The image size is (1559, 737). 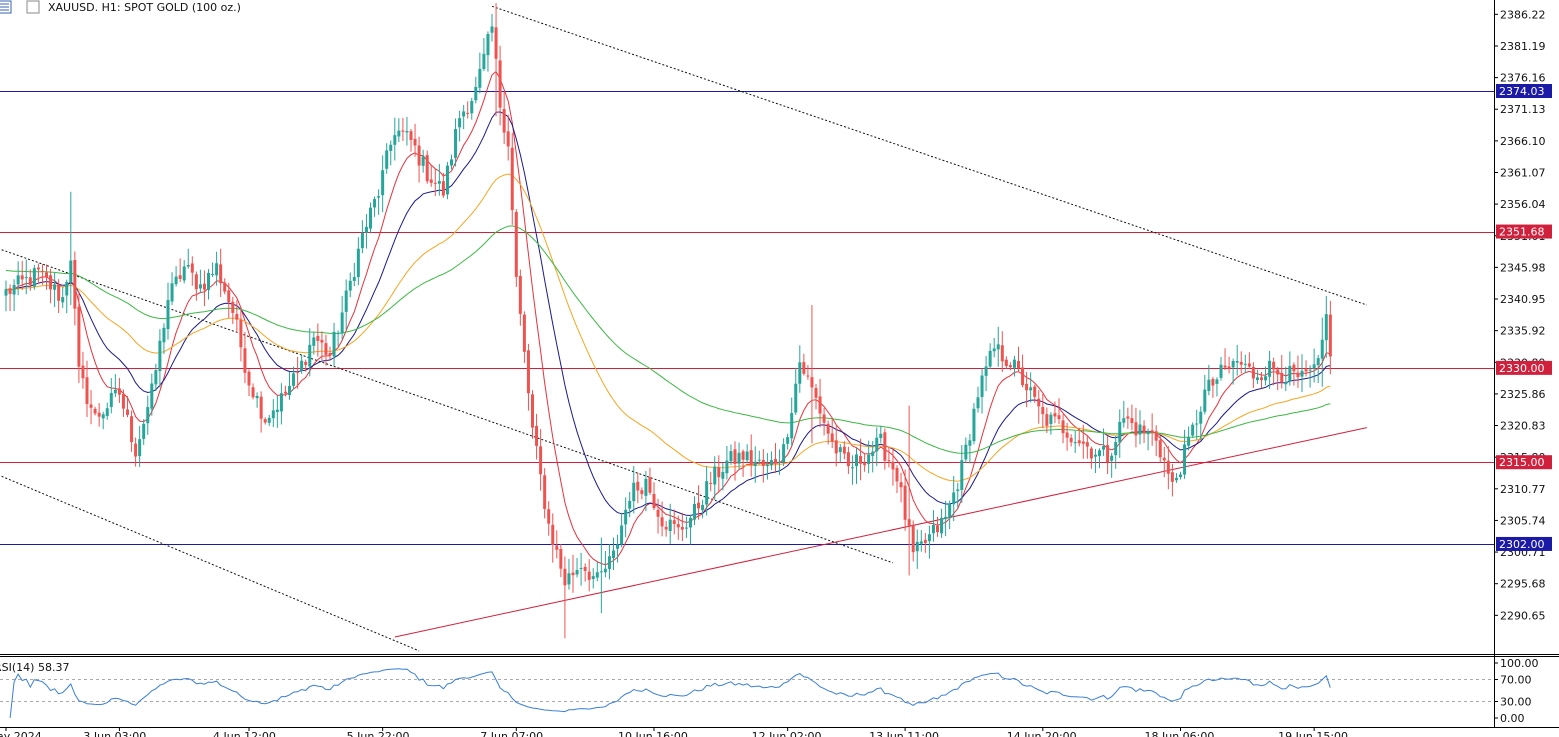 What do you see at coordinates (114, 733) in the screenshot?
I see `time-tick-label: 3 Jun 03:00` at bounding box center [114, 733].